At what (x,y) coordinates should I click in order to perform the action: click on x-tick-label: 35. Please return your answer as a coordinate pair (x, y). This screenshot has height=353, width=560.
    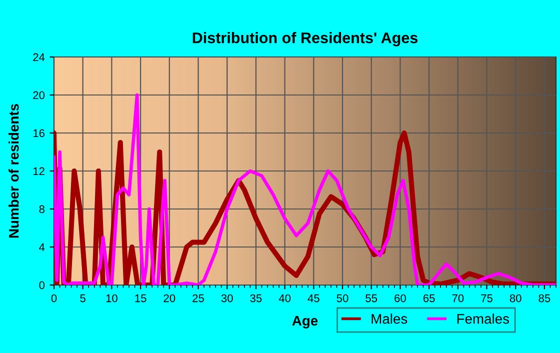
    Looking at the image, I should click on (256, 298).